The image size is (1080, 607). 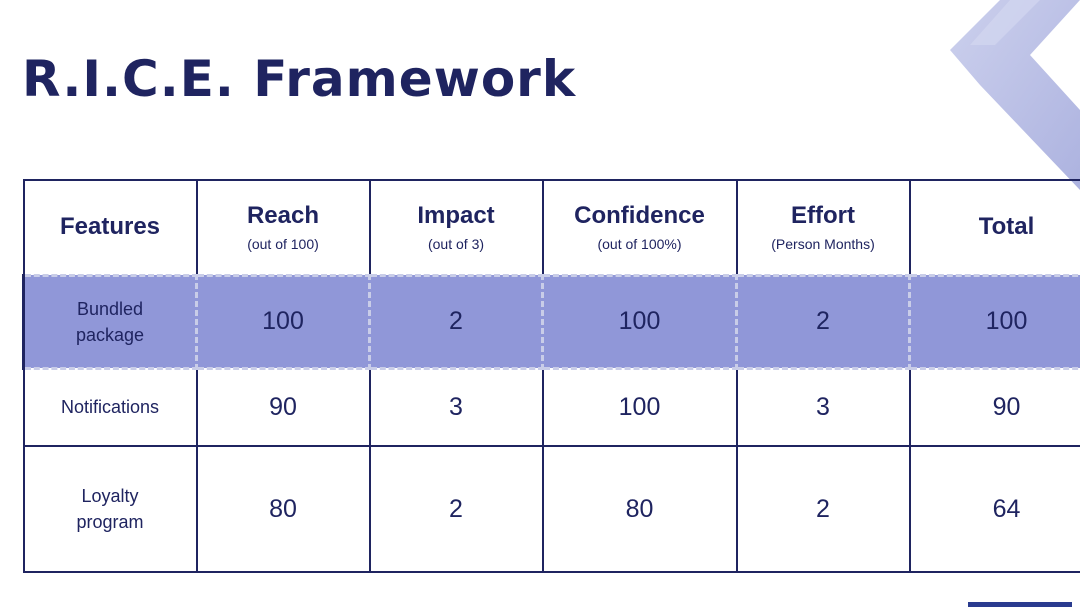 I want to click on header-features: Features, so click(x=110, y=227).